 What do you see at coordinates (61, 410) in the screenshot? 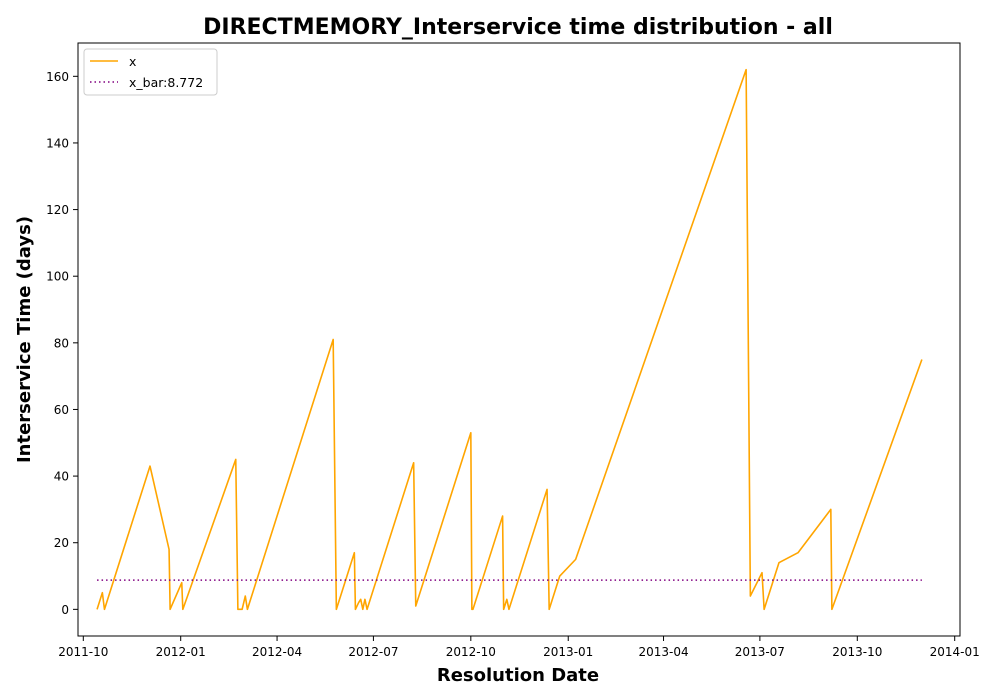
I see `y-tick-label: 60` at bounding box center [61, 410].